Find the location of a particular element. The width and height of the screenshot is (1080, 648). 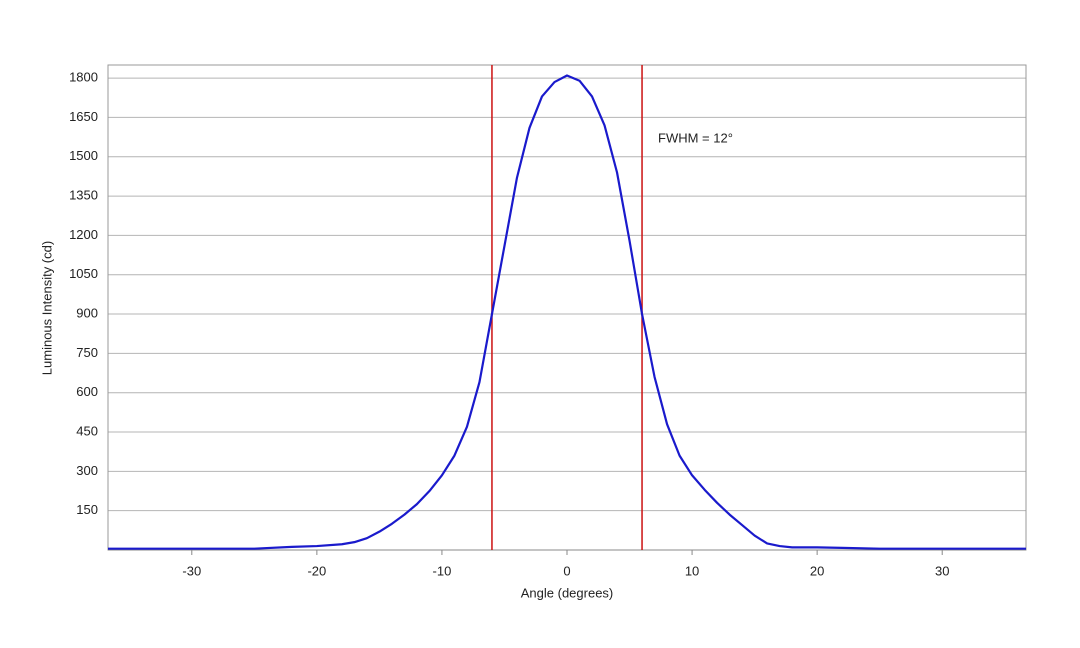

y-tick-label: 1350 is located at coordinates (83, 195).